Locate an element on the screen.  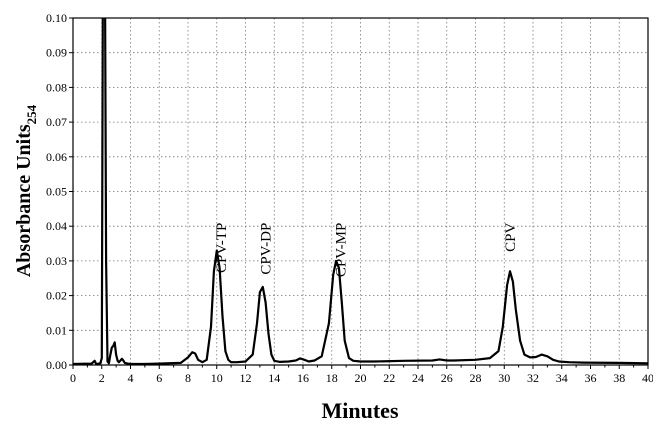
x-tick-label: 22 is located at coordinates (389, 378).